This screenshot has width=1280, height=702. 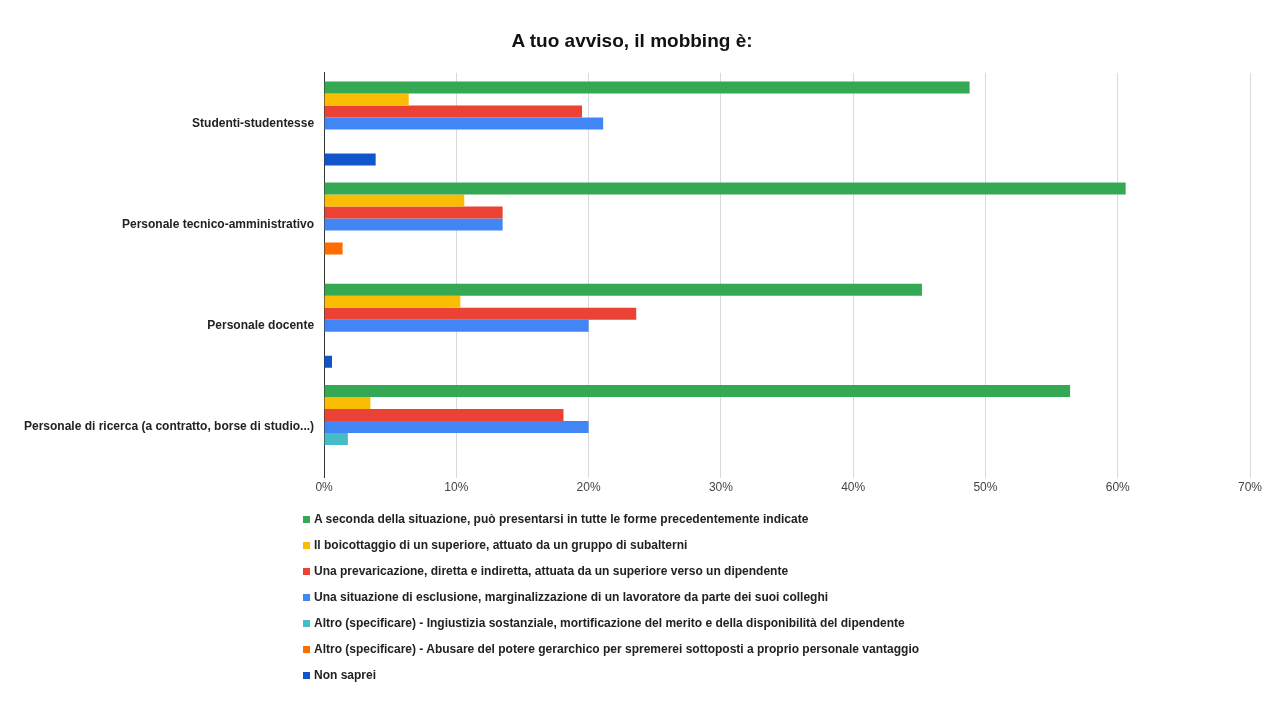 What do you see at coordinates (561, 519) in the screenshot?
I see `legend-label: A seconda della situazione, può presentarsi in tutte le forme precedentemente indicate` at bounding box center [561, 519].